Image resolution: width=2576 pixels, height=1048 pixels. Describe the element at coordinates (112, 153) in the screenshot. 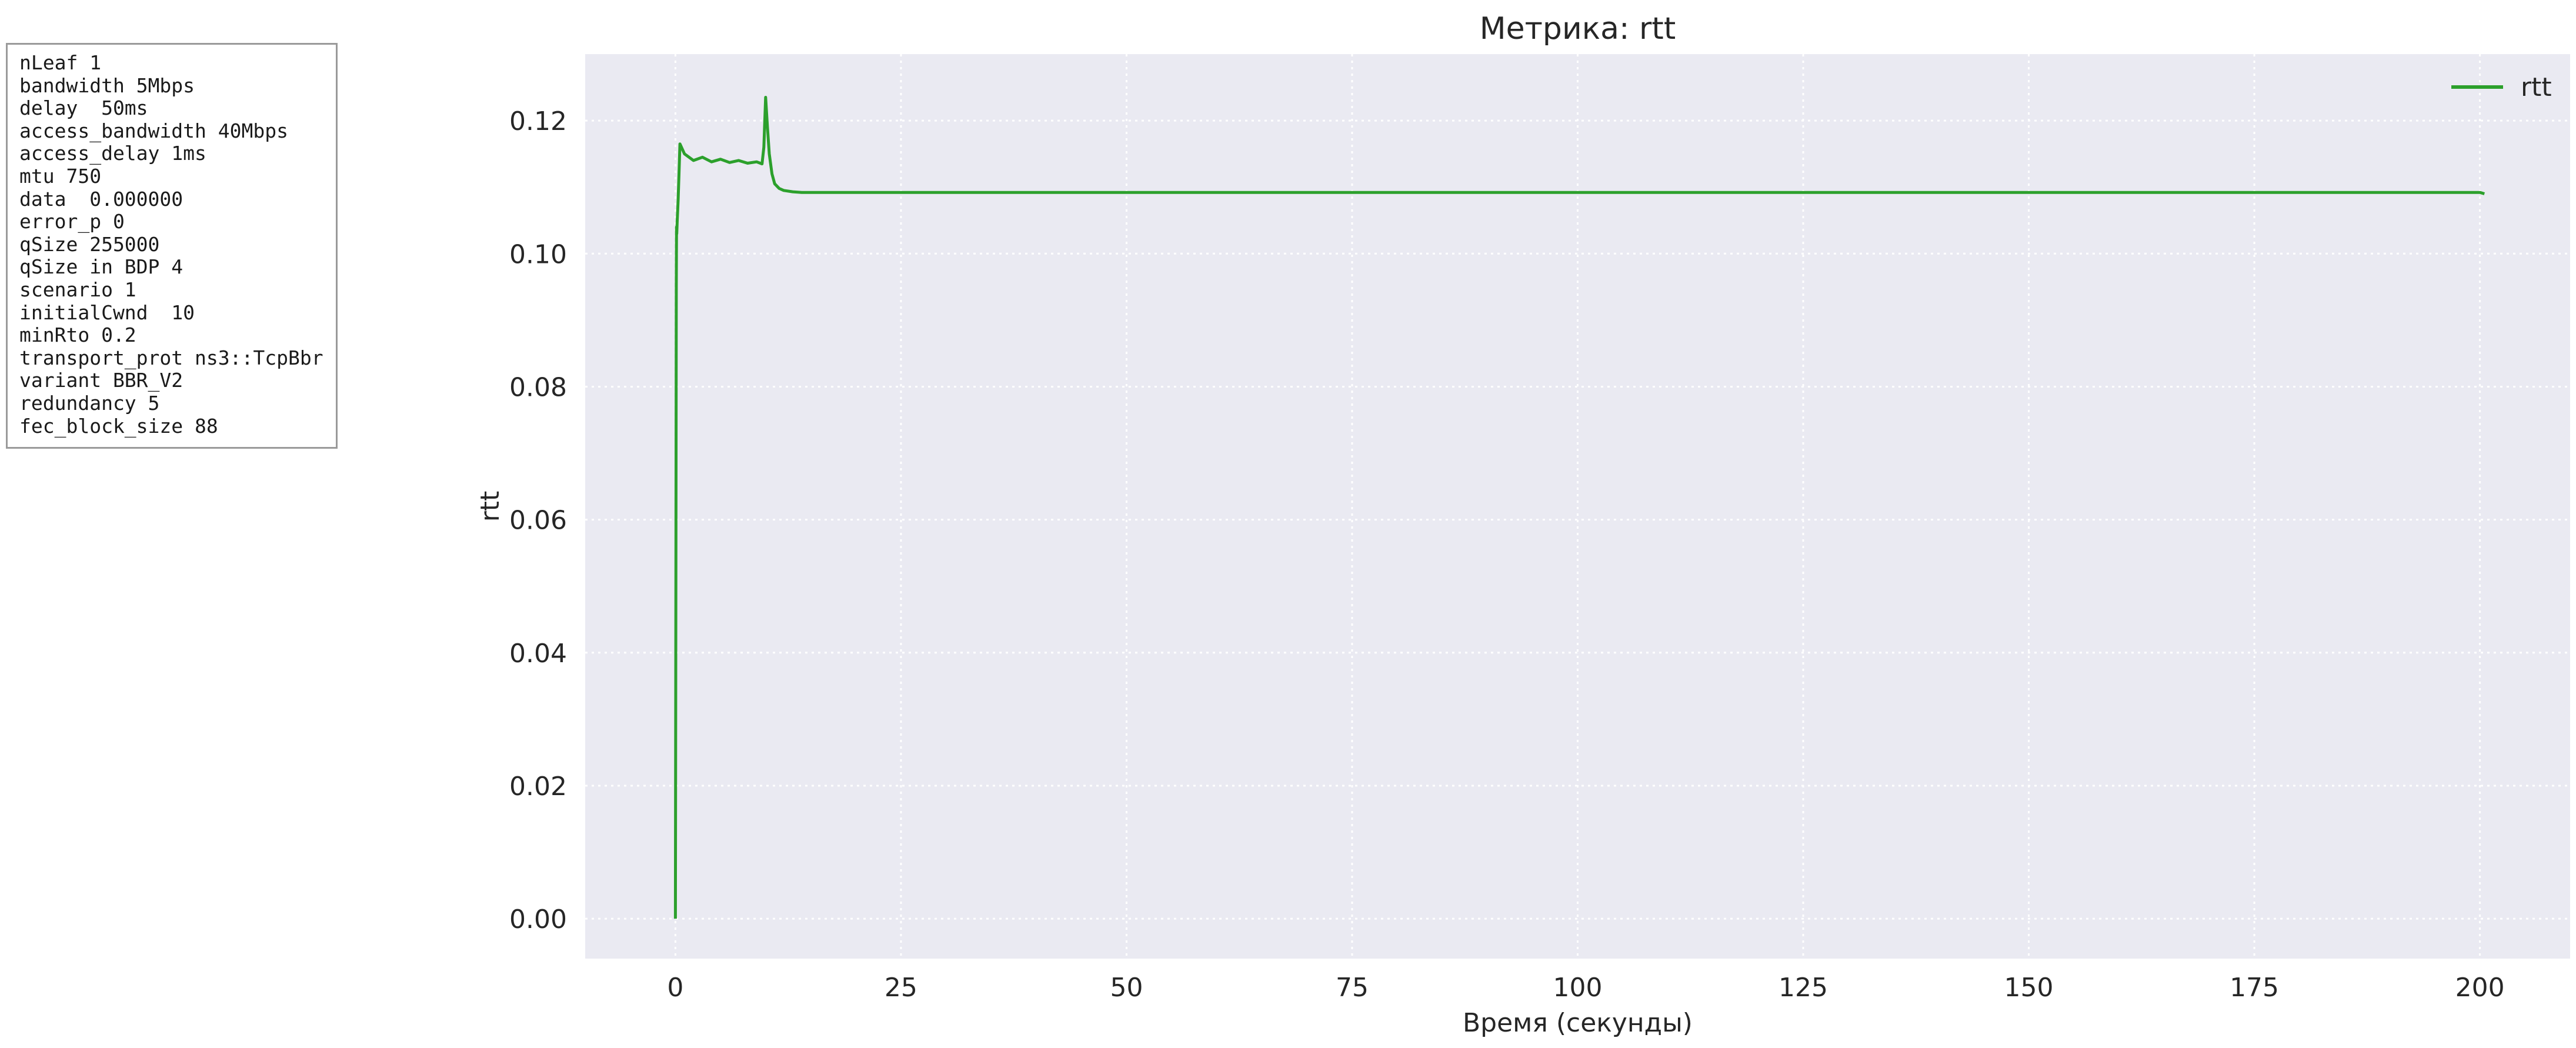

I see `param-line: access_delay 1ms` at that location.